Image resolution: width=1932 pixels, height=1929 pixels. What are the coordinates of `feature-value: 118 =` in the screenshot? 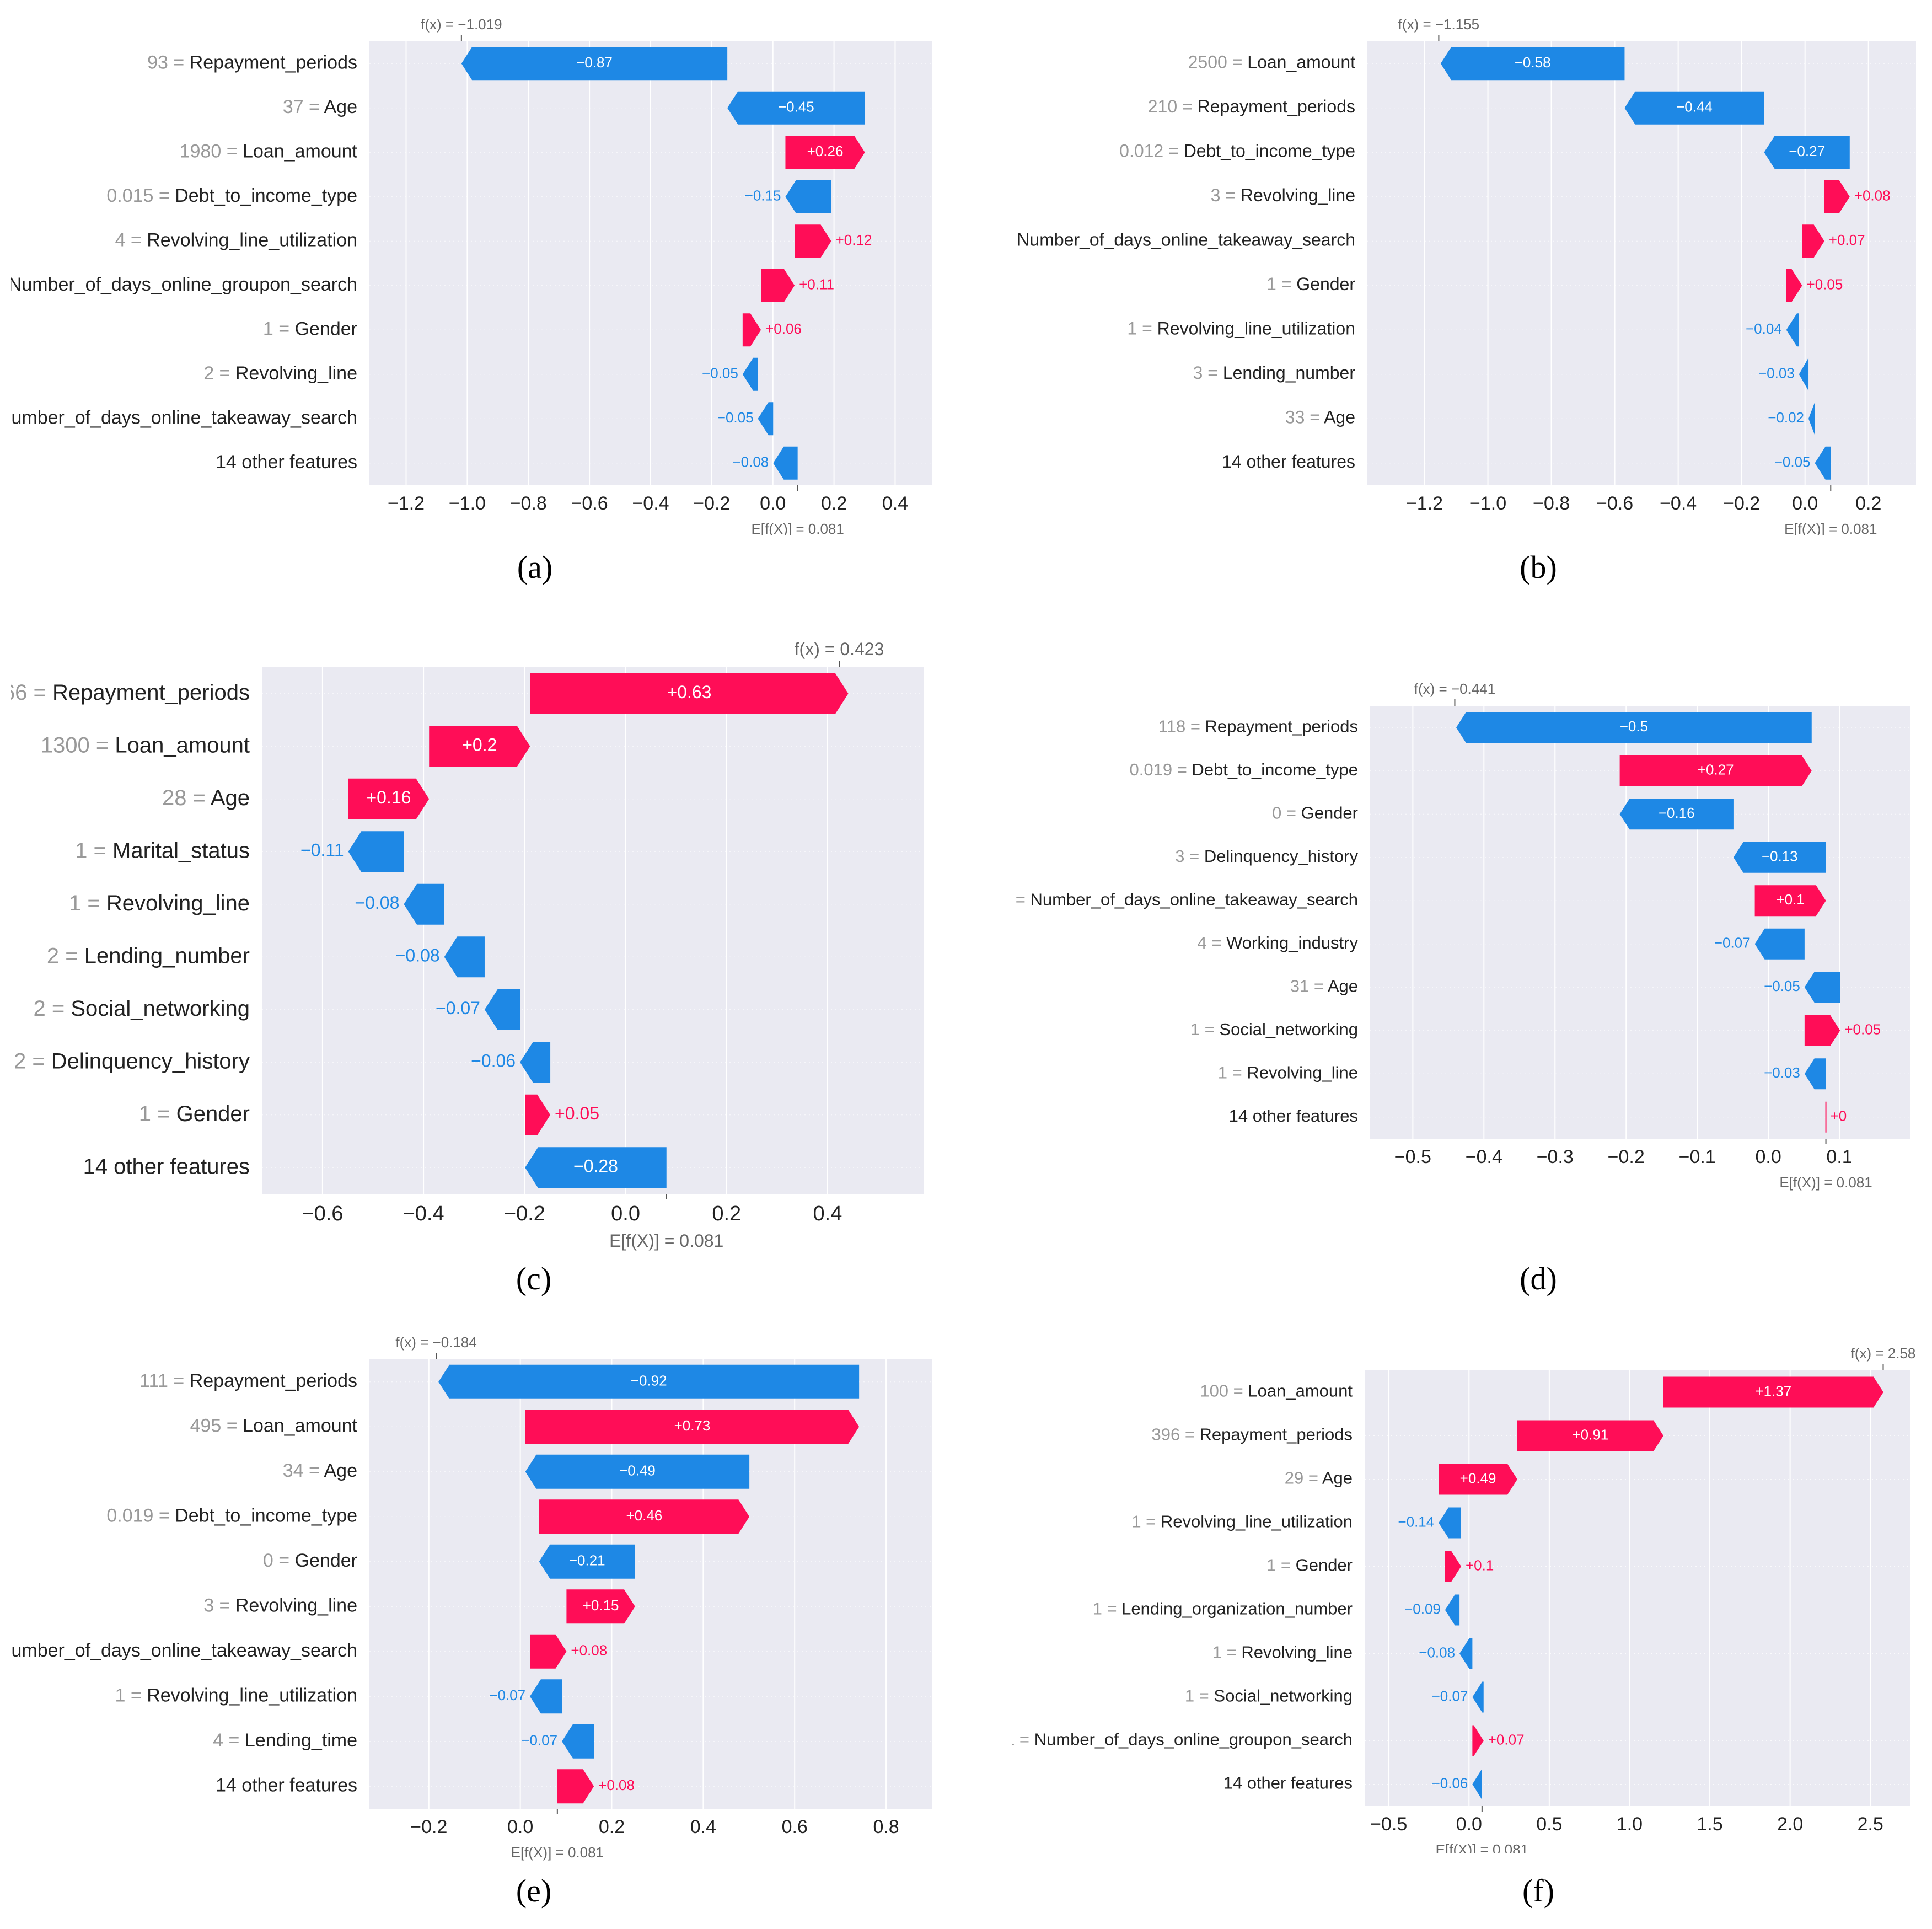 It's located at (1181, 726).